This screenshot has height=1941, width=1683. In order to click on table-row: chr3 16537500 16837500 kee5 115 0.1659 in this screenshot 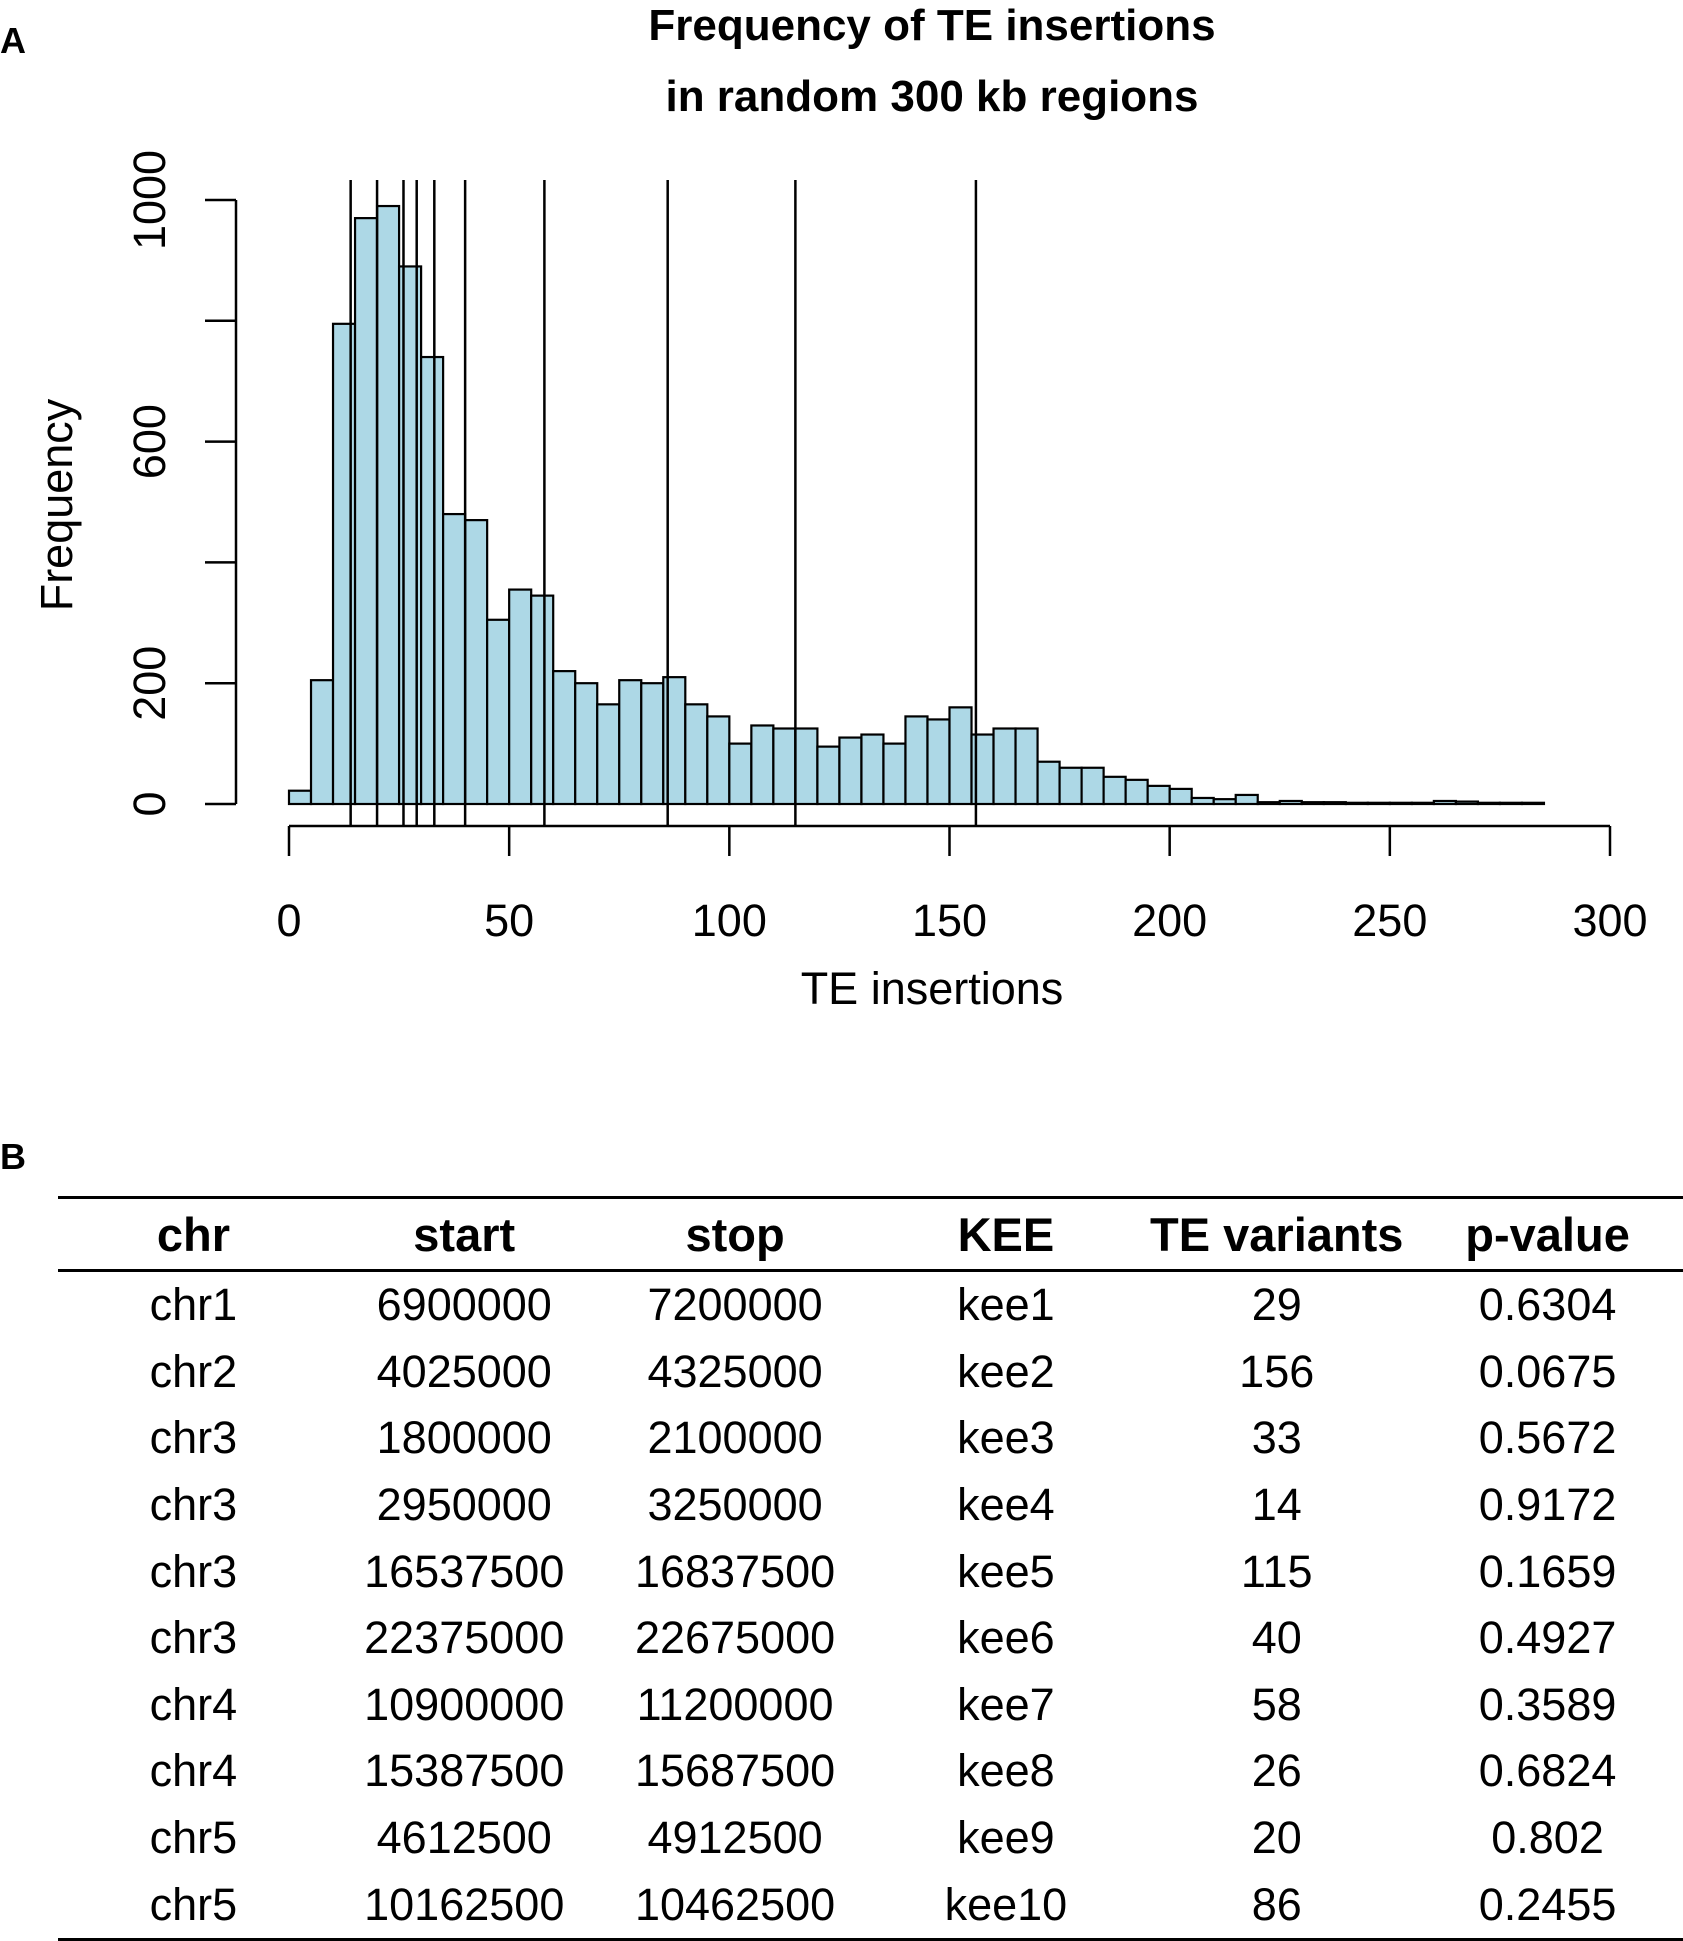, I will do `click(870, 1571)`.